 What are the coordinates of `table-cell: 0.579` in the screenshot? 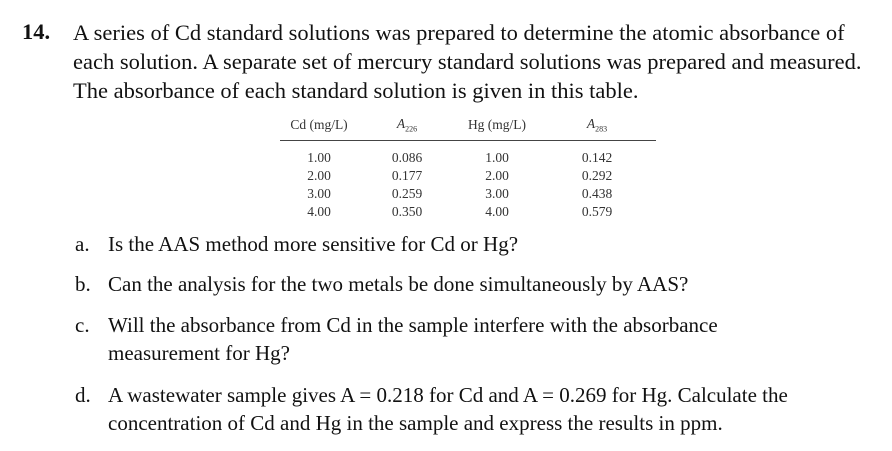 It's located at (597, 211).